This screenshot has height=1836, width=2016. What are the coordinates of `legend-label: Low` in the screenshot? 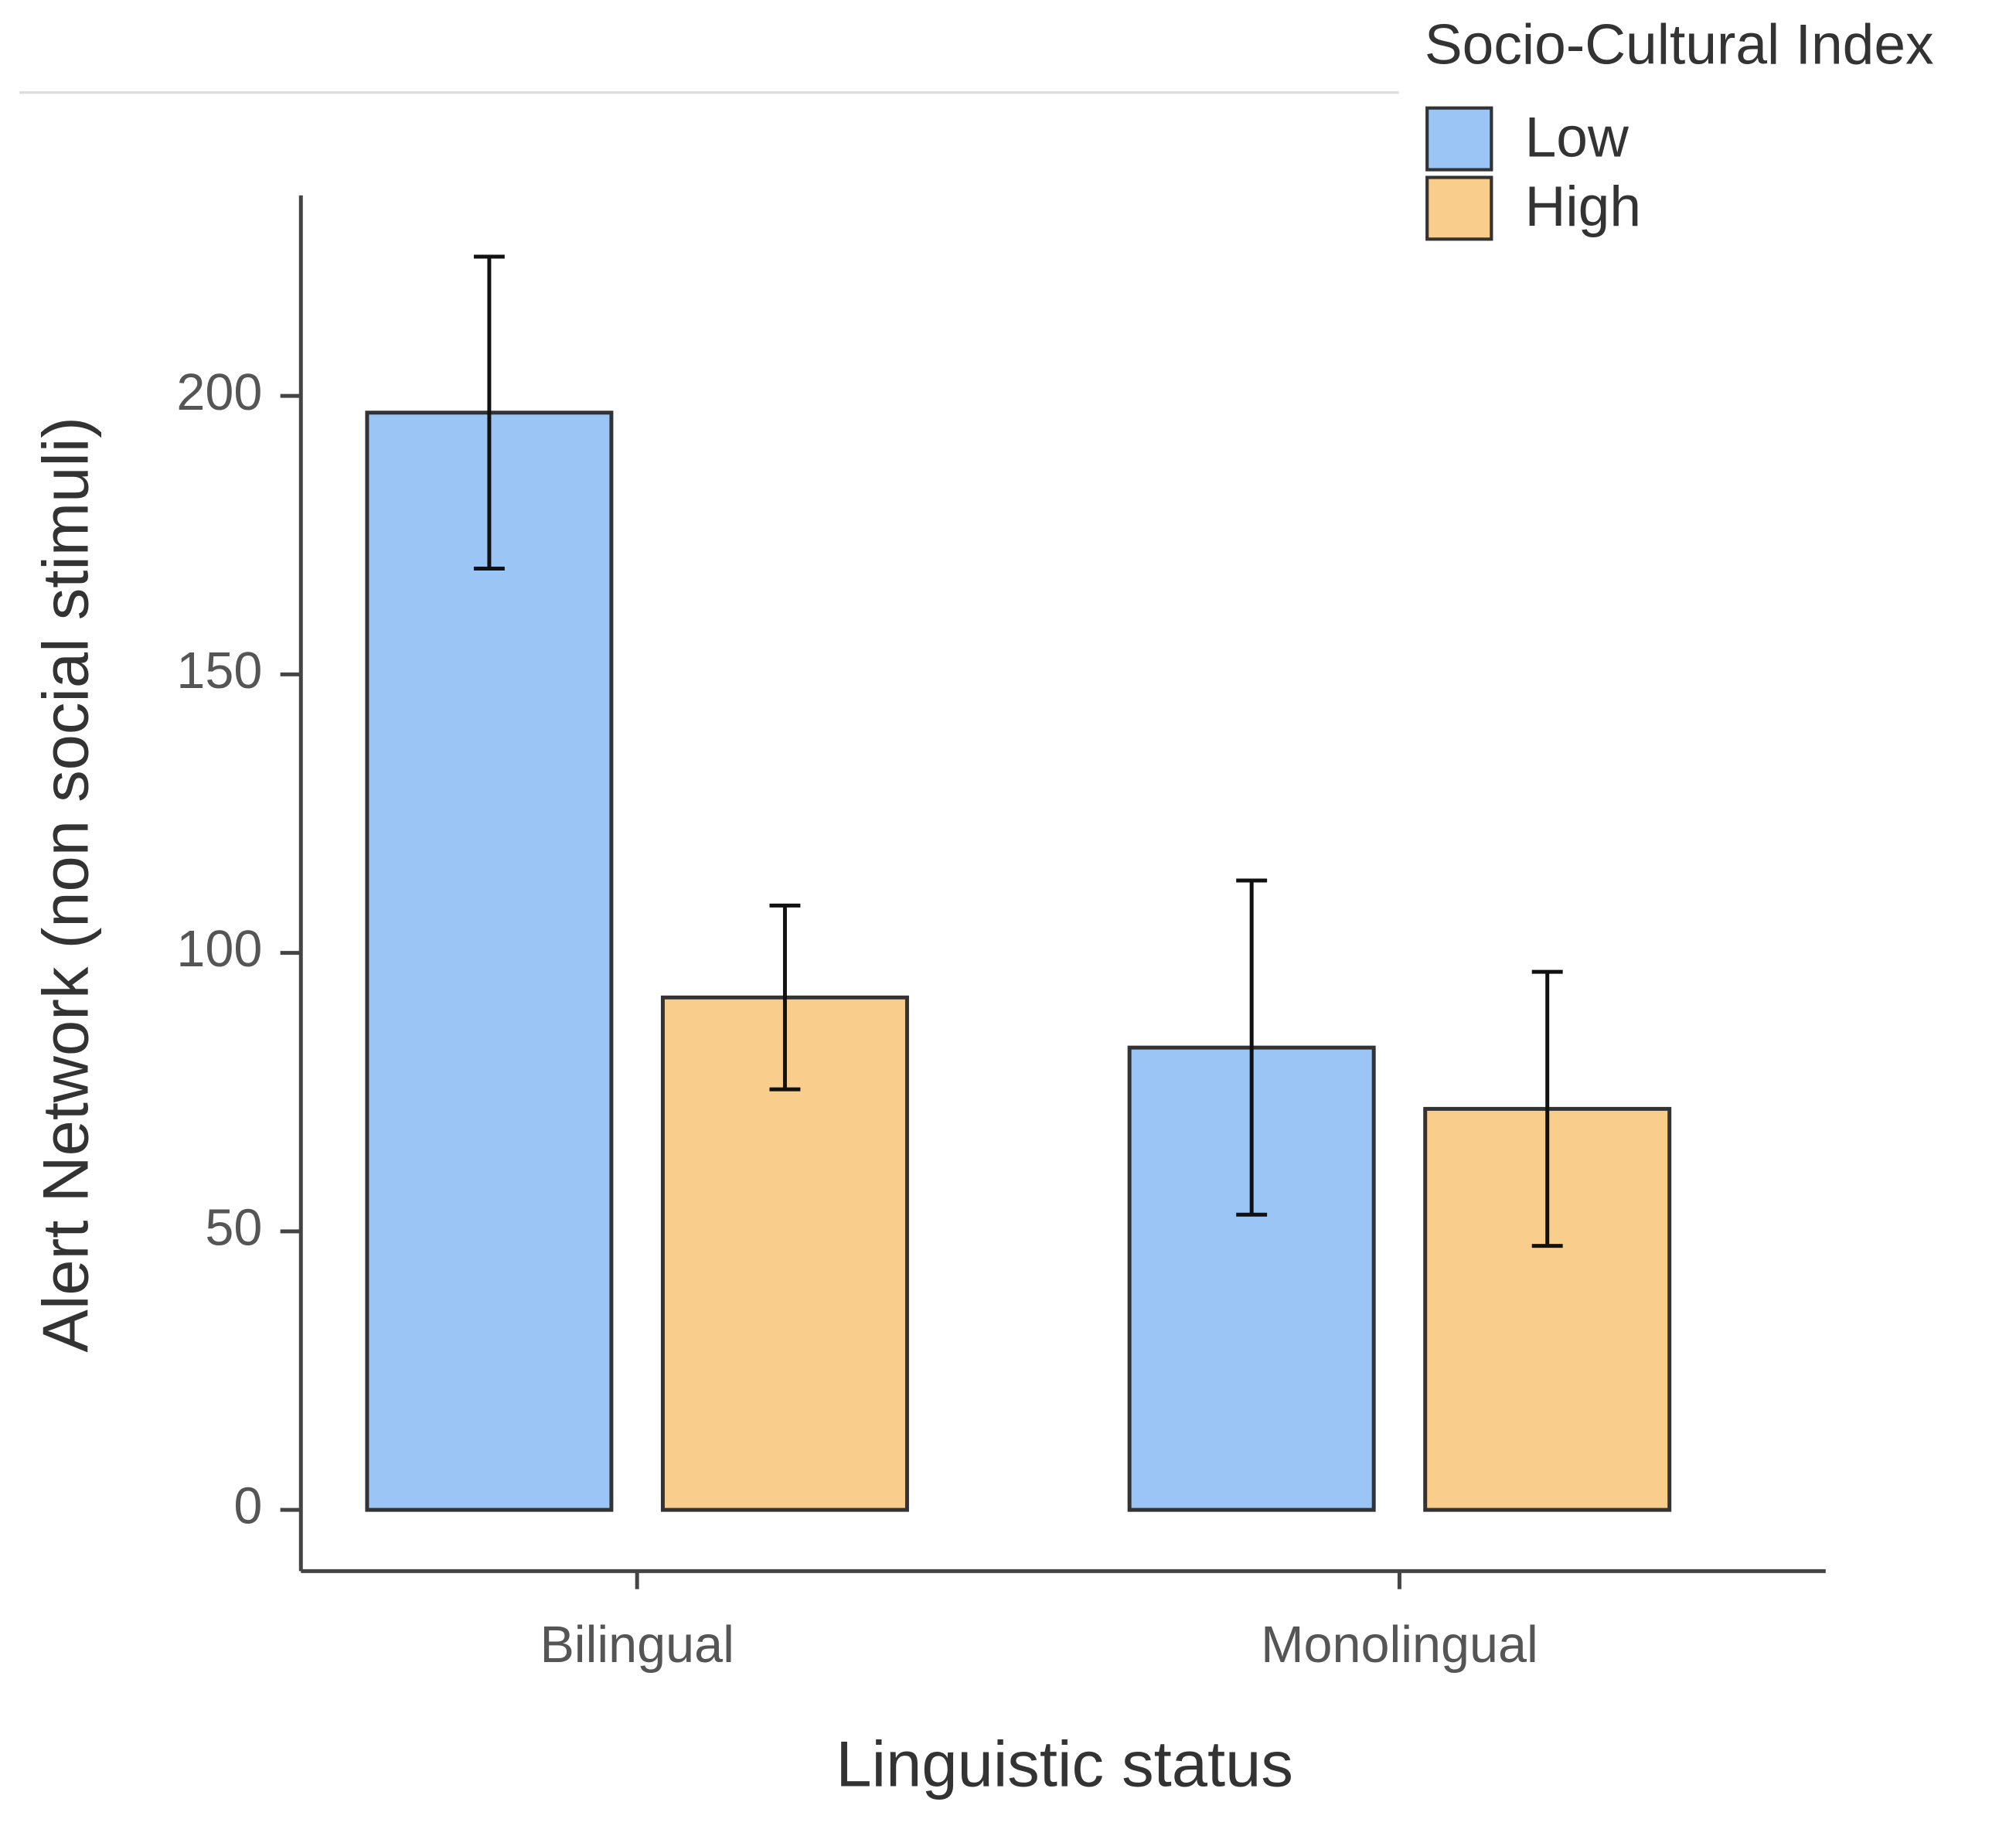 It's located at (1577, 137).